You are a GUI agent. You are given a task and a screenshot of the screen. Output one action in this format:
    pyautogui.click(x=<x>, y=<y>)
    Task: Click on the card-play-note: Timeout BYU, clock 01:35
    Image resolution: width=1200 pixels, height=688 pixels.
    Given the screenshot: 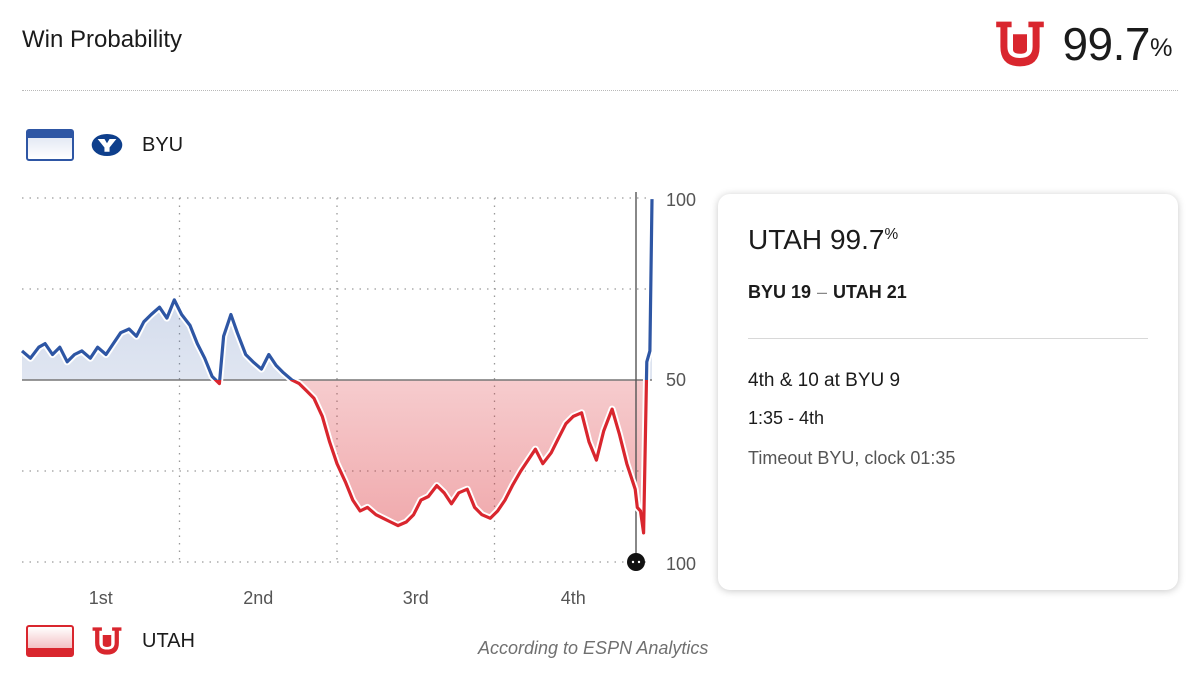 What is the action you would take?
    pyautogui.click(x=852, y=458)
    